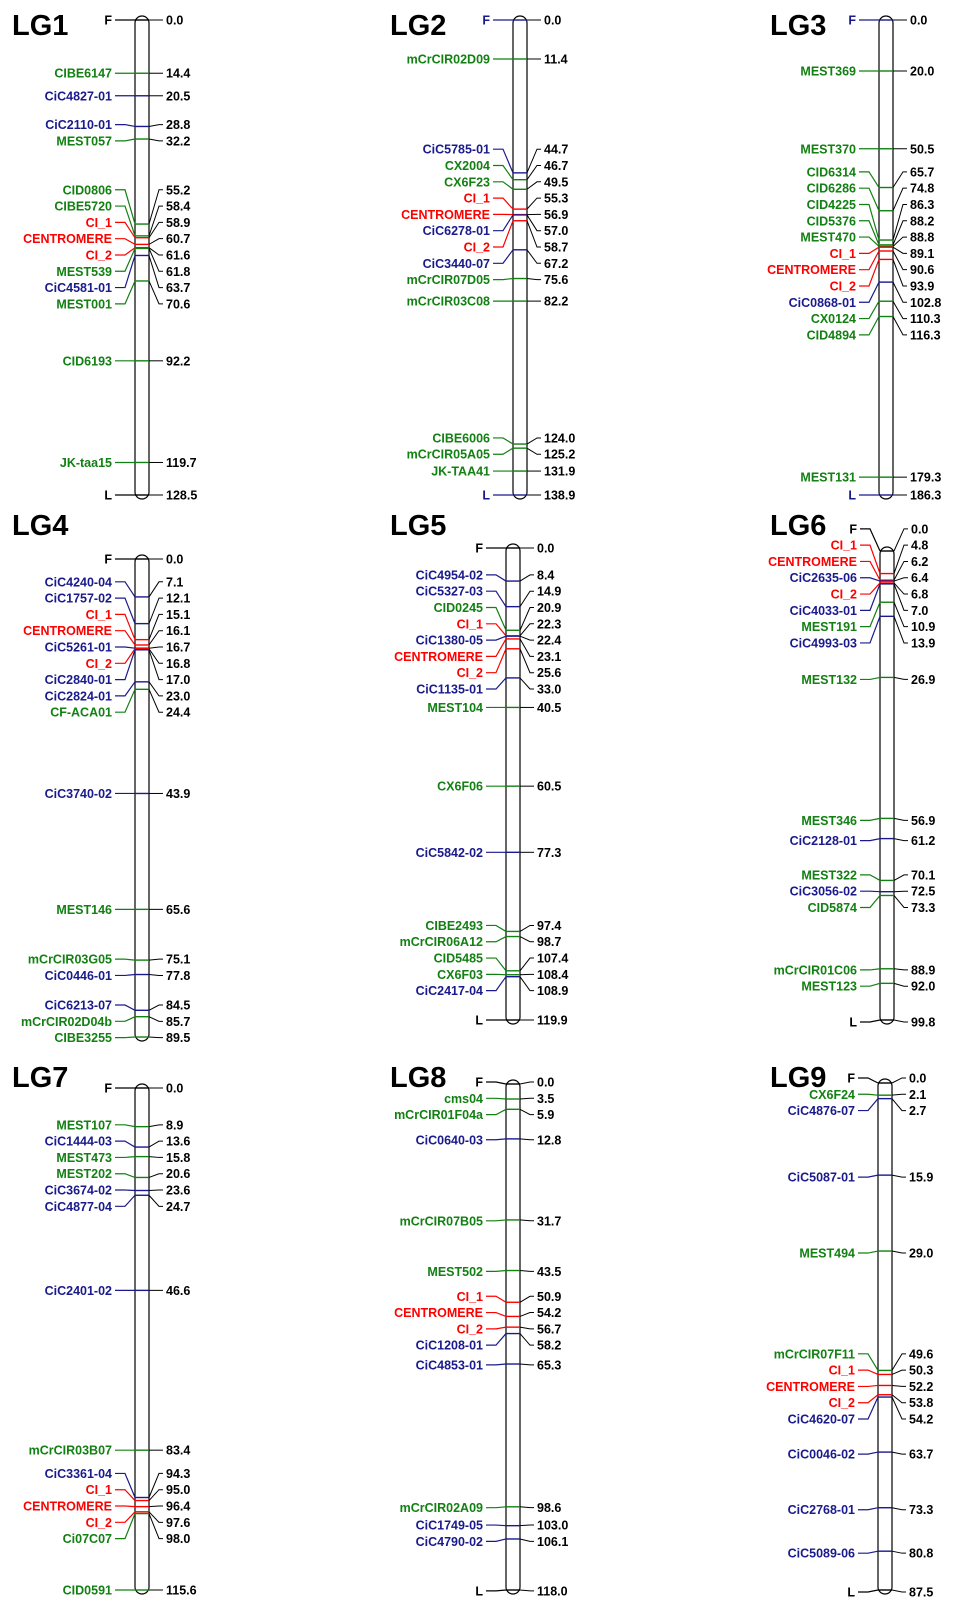 The width and height of the screenshot is (971, 1602). What do you see at coordinates (438, 657) in the screenshot?
I see `marker-name: CENTROMERE` at bounding box center [438, 657].